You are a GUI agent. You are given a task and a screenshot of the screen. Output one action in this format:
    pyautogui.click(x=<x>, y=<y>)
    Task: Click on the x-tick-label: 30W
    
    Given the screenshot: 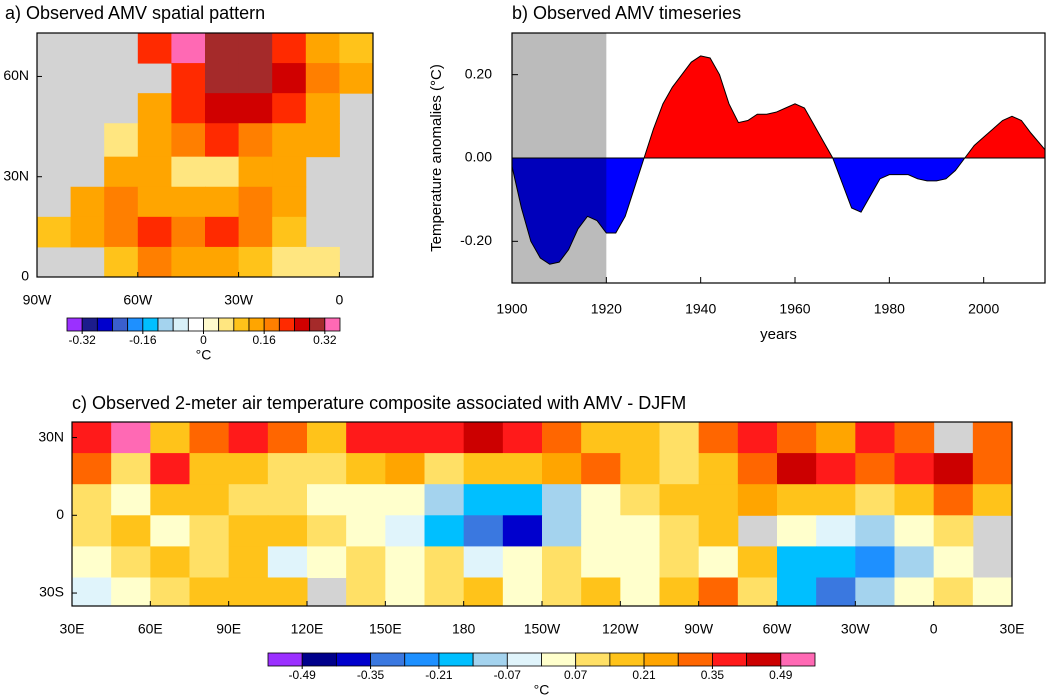 What is the action you would take?
    pyautogui.click(x=239, y=300)
    